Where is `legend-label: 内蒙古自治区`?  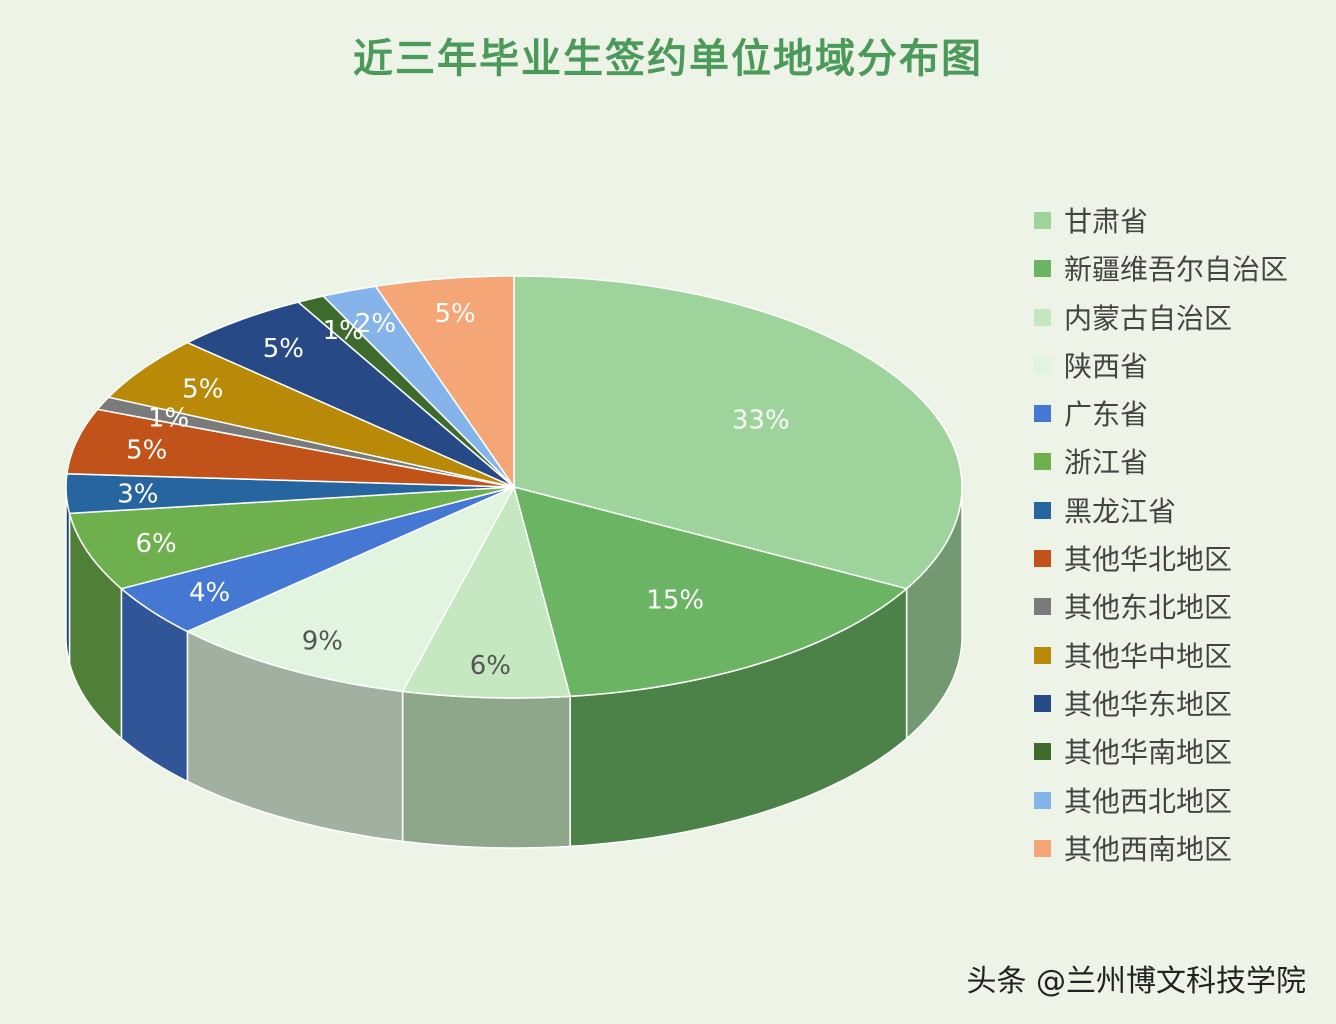
legend-label: 内蒙古自治区 is located at coordinates (1148, 318).